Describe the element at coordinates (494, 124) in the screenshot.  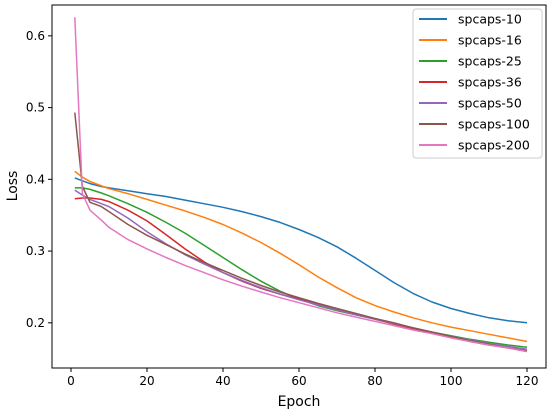
I see `legend-label: spcaps-100` at that location.